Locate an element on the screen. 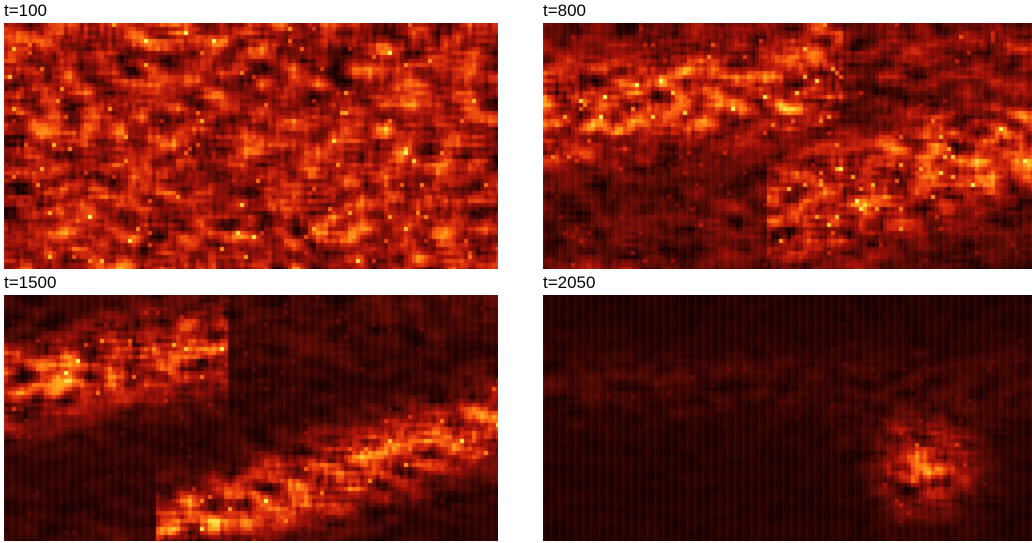 This screenshot has width=1032, height=543. panel-title: t=800 is located at coordinates (565, 10).